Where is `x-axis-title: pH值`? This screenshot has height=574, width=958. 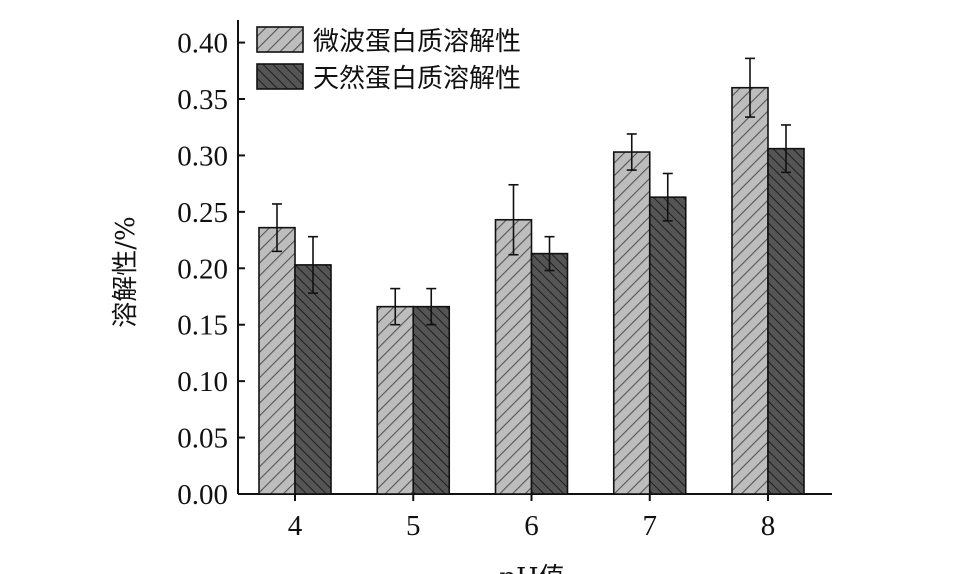
x-axis-title: pH值 is located at coordinates (531, 568).